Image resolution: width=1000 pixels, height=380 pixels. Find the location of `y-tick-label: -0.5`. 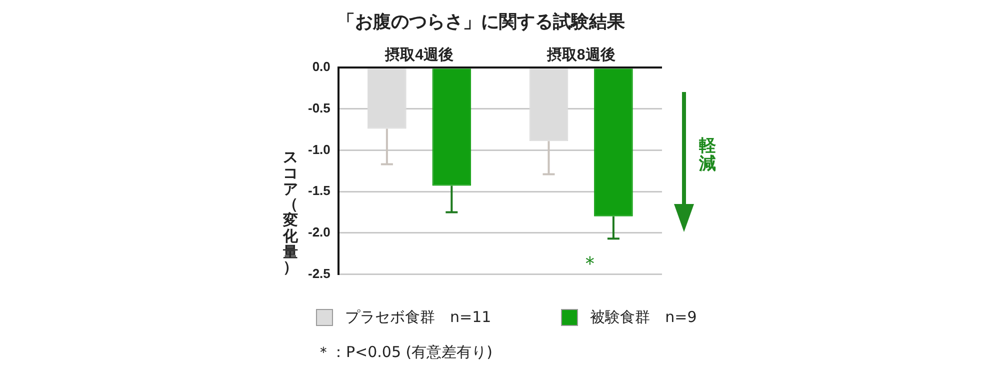

y-tick-label: -0.5 is located at coordinates (319, 108).